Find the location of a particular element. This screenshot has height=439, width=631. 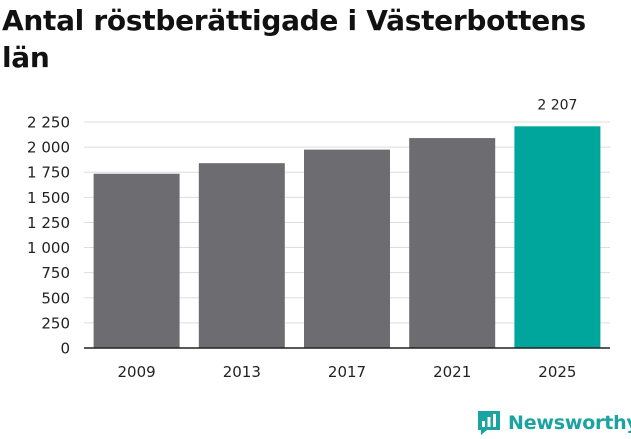

bar-2017 is located at coordinates (347, 248).